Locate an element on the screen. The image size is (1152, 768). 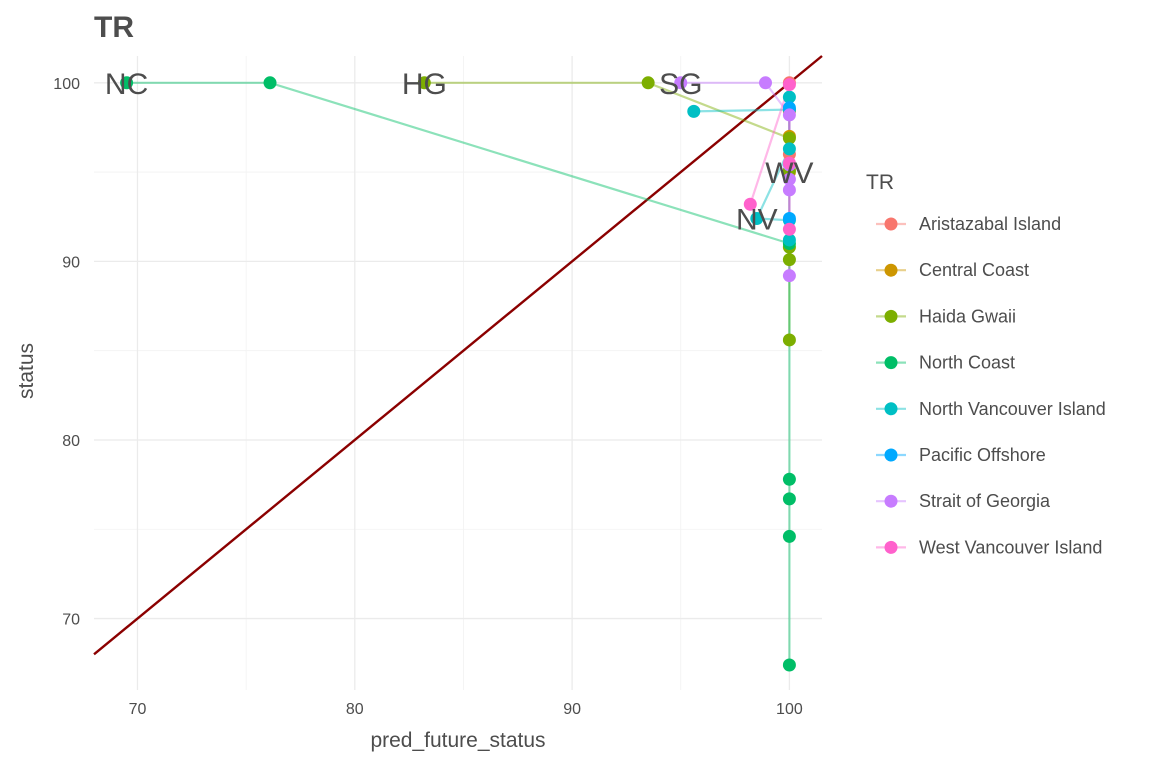
legend-label: Central Coast is located at coordinates (974, 270).